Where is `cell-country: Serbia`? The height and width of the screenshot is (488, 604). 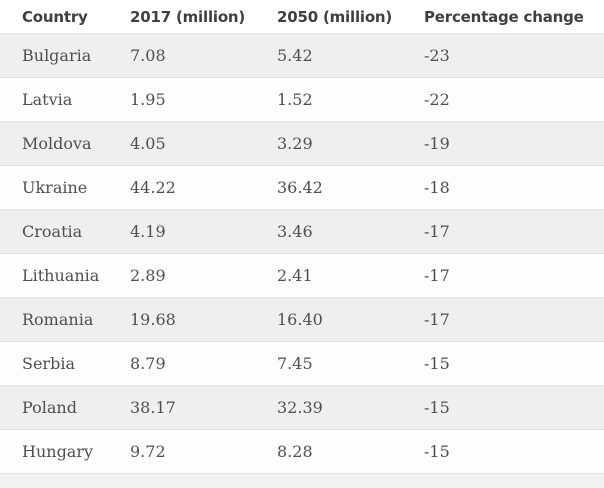
cell-country: Serbia is located at coordinates (48, 363).